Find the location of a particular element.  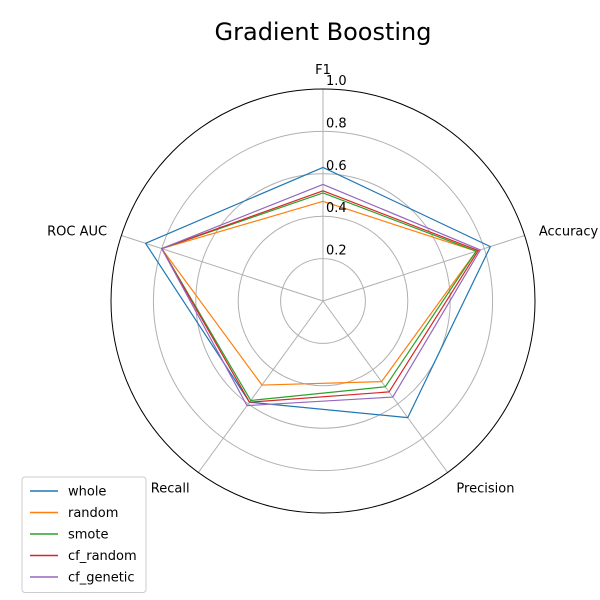

axis-label: Precision is located at coordinates (485, 489).